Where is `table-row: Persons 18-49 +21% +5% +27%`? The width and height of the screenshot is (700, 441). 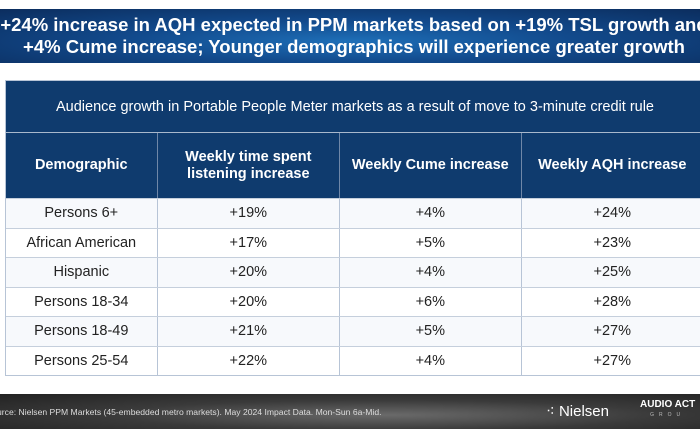 table-row: Persons 18-49 +21% +5% +27% is located at coordinates (353, 331).